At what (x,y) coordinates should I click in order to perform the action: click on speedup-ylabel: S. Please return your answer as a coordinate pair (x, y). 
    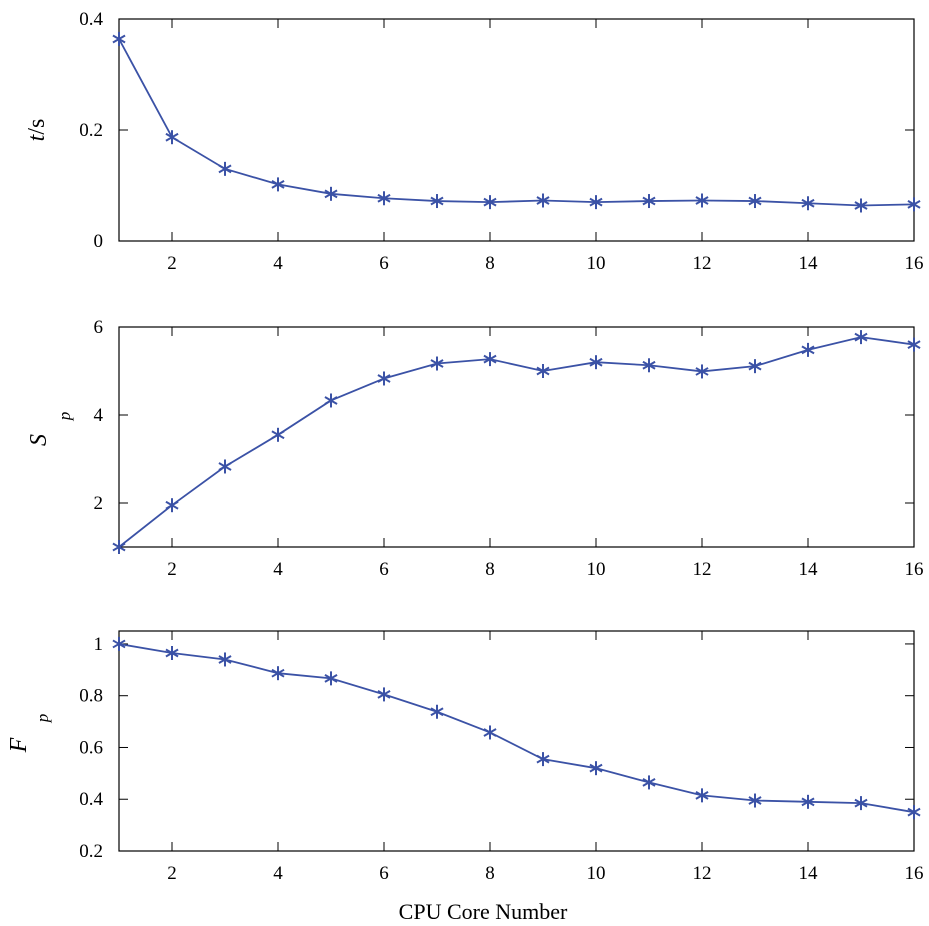
    Looking at the image, I should click on (39, 440).